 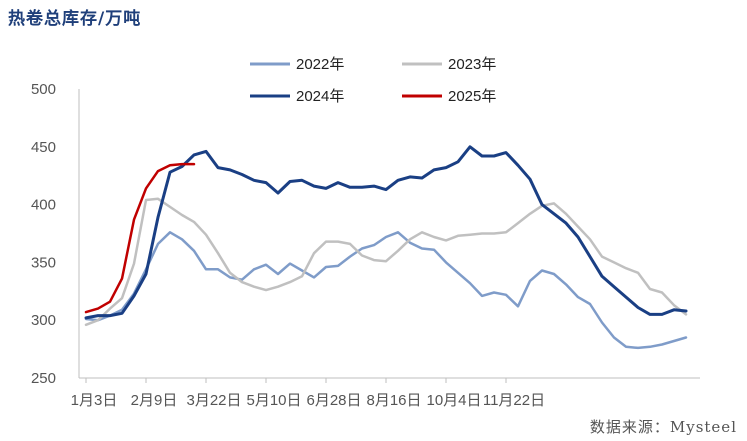 I want to click on legend-label: 2022年, so click(x=320, y=64).